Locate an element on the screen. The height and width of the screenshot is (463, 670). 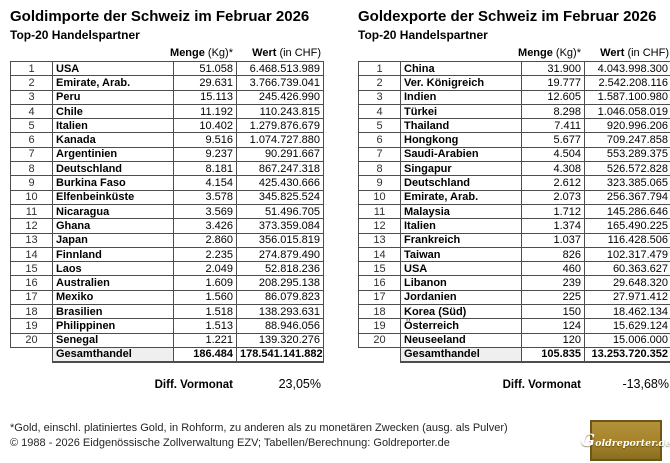
table-row: 2 Ver. Königreich 19.777 2.542.208.116 is located at coordinates (514, 83).